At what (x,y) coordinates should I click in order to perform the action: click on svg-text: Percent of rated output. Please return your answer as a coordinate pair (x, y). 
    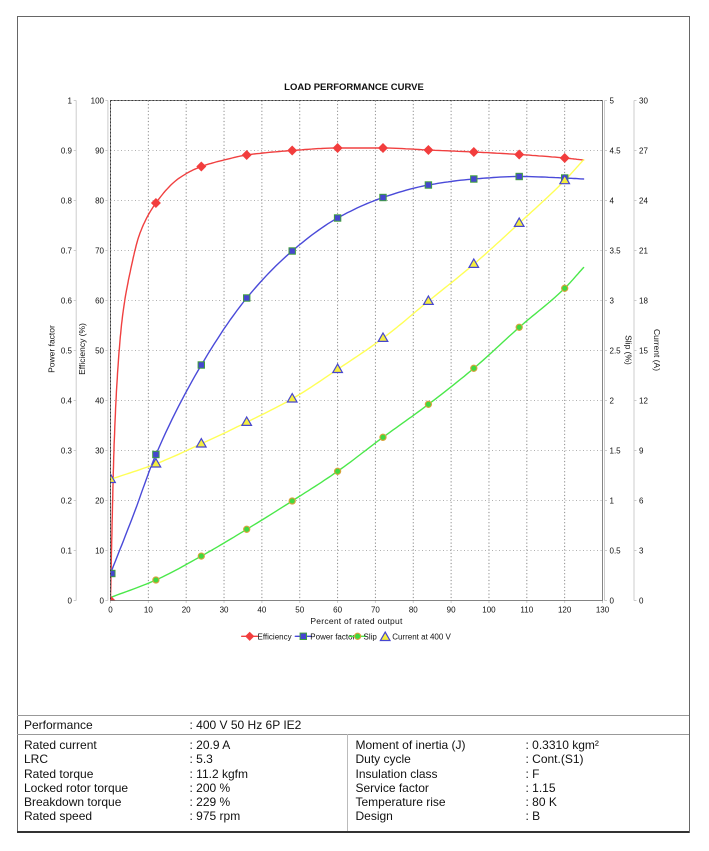
    Looking at the image, I should click on (356, 621).